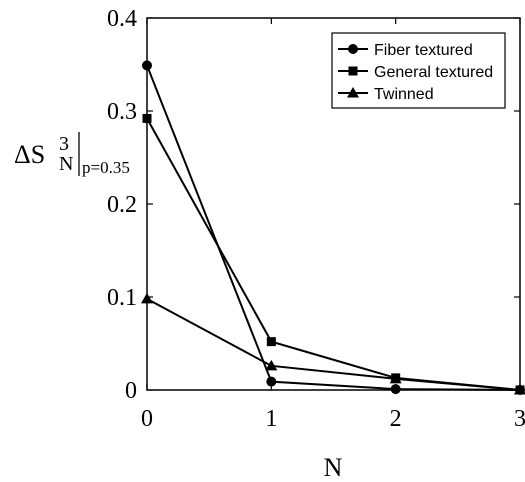  Describe the element at coordinates (131, 391) in the screenshot. I see `y-tick-label: 0` at that location.